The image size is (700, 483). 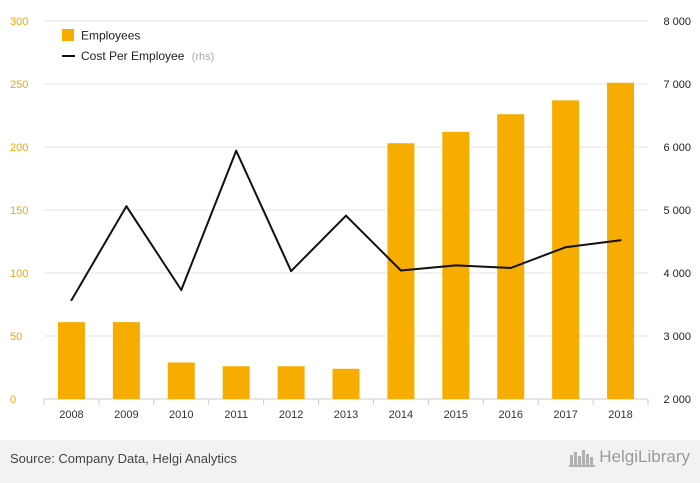 I want to click on x-tick-label: 2012, so click(x=291, y=415).